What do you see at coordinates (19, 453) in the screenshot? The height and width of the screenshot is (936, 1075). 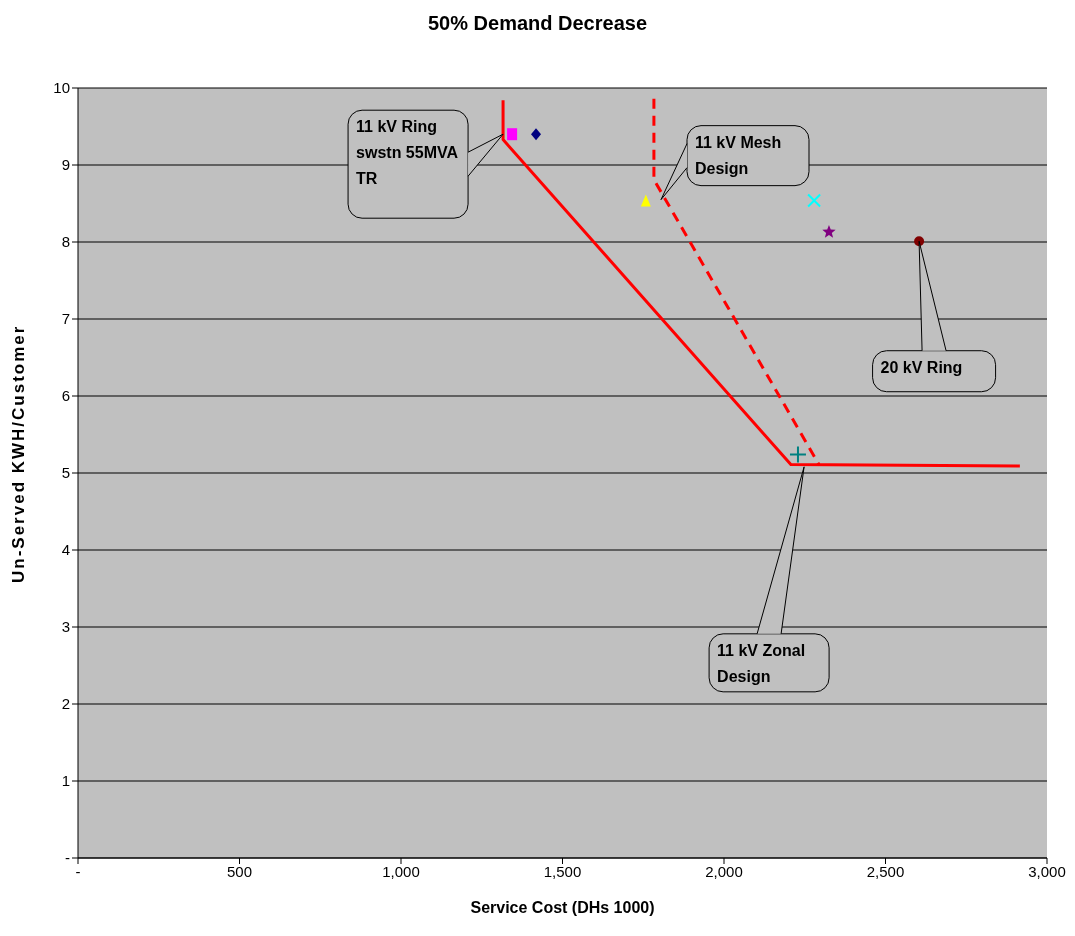 I see `y-axis-title: Un-Served KWH/Customer` at bounding box center [19, 453].